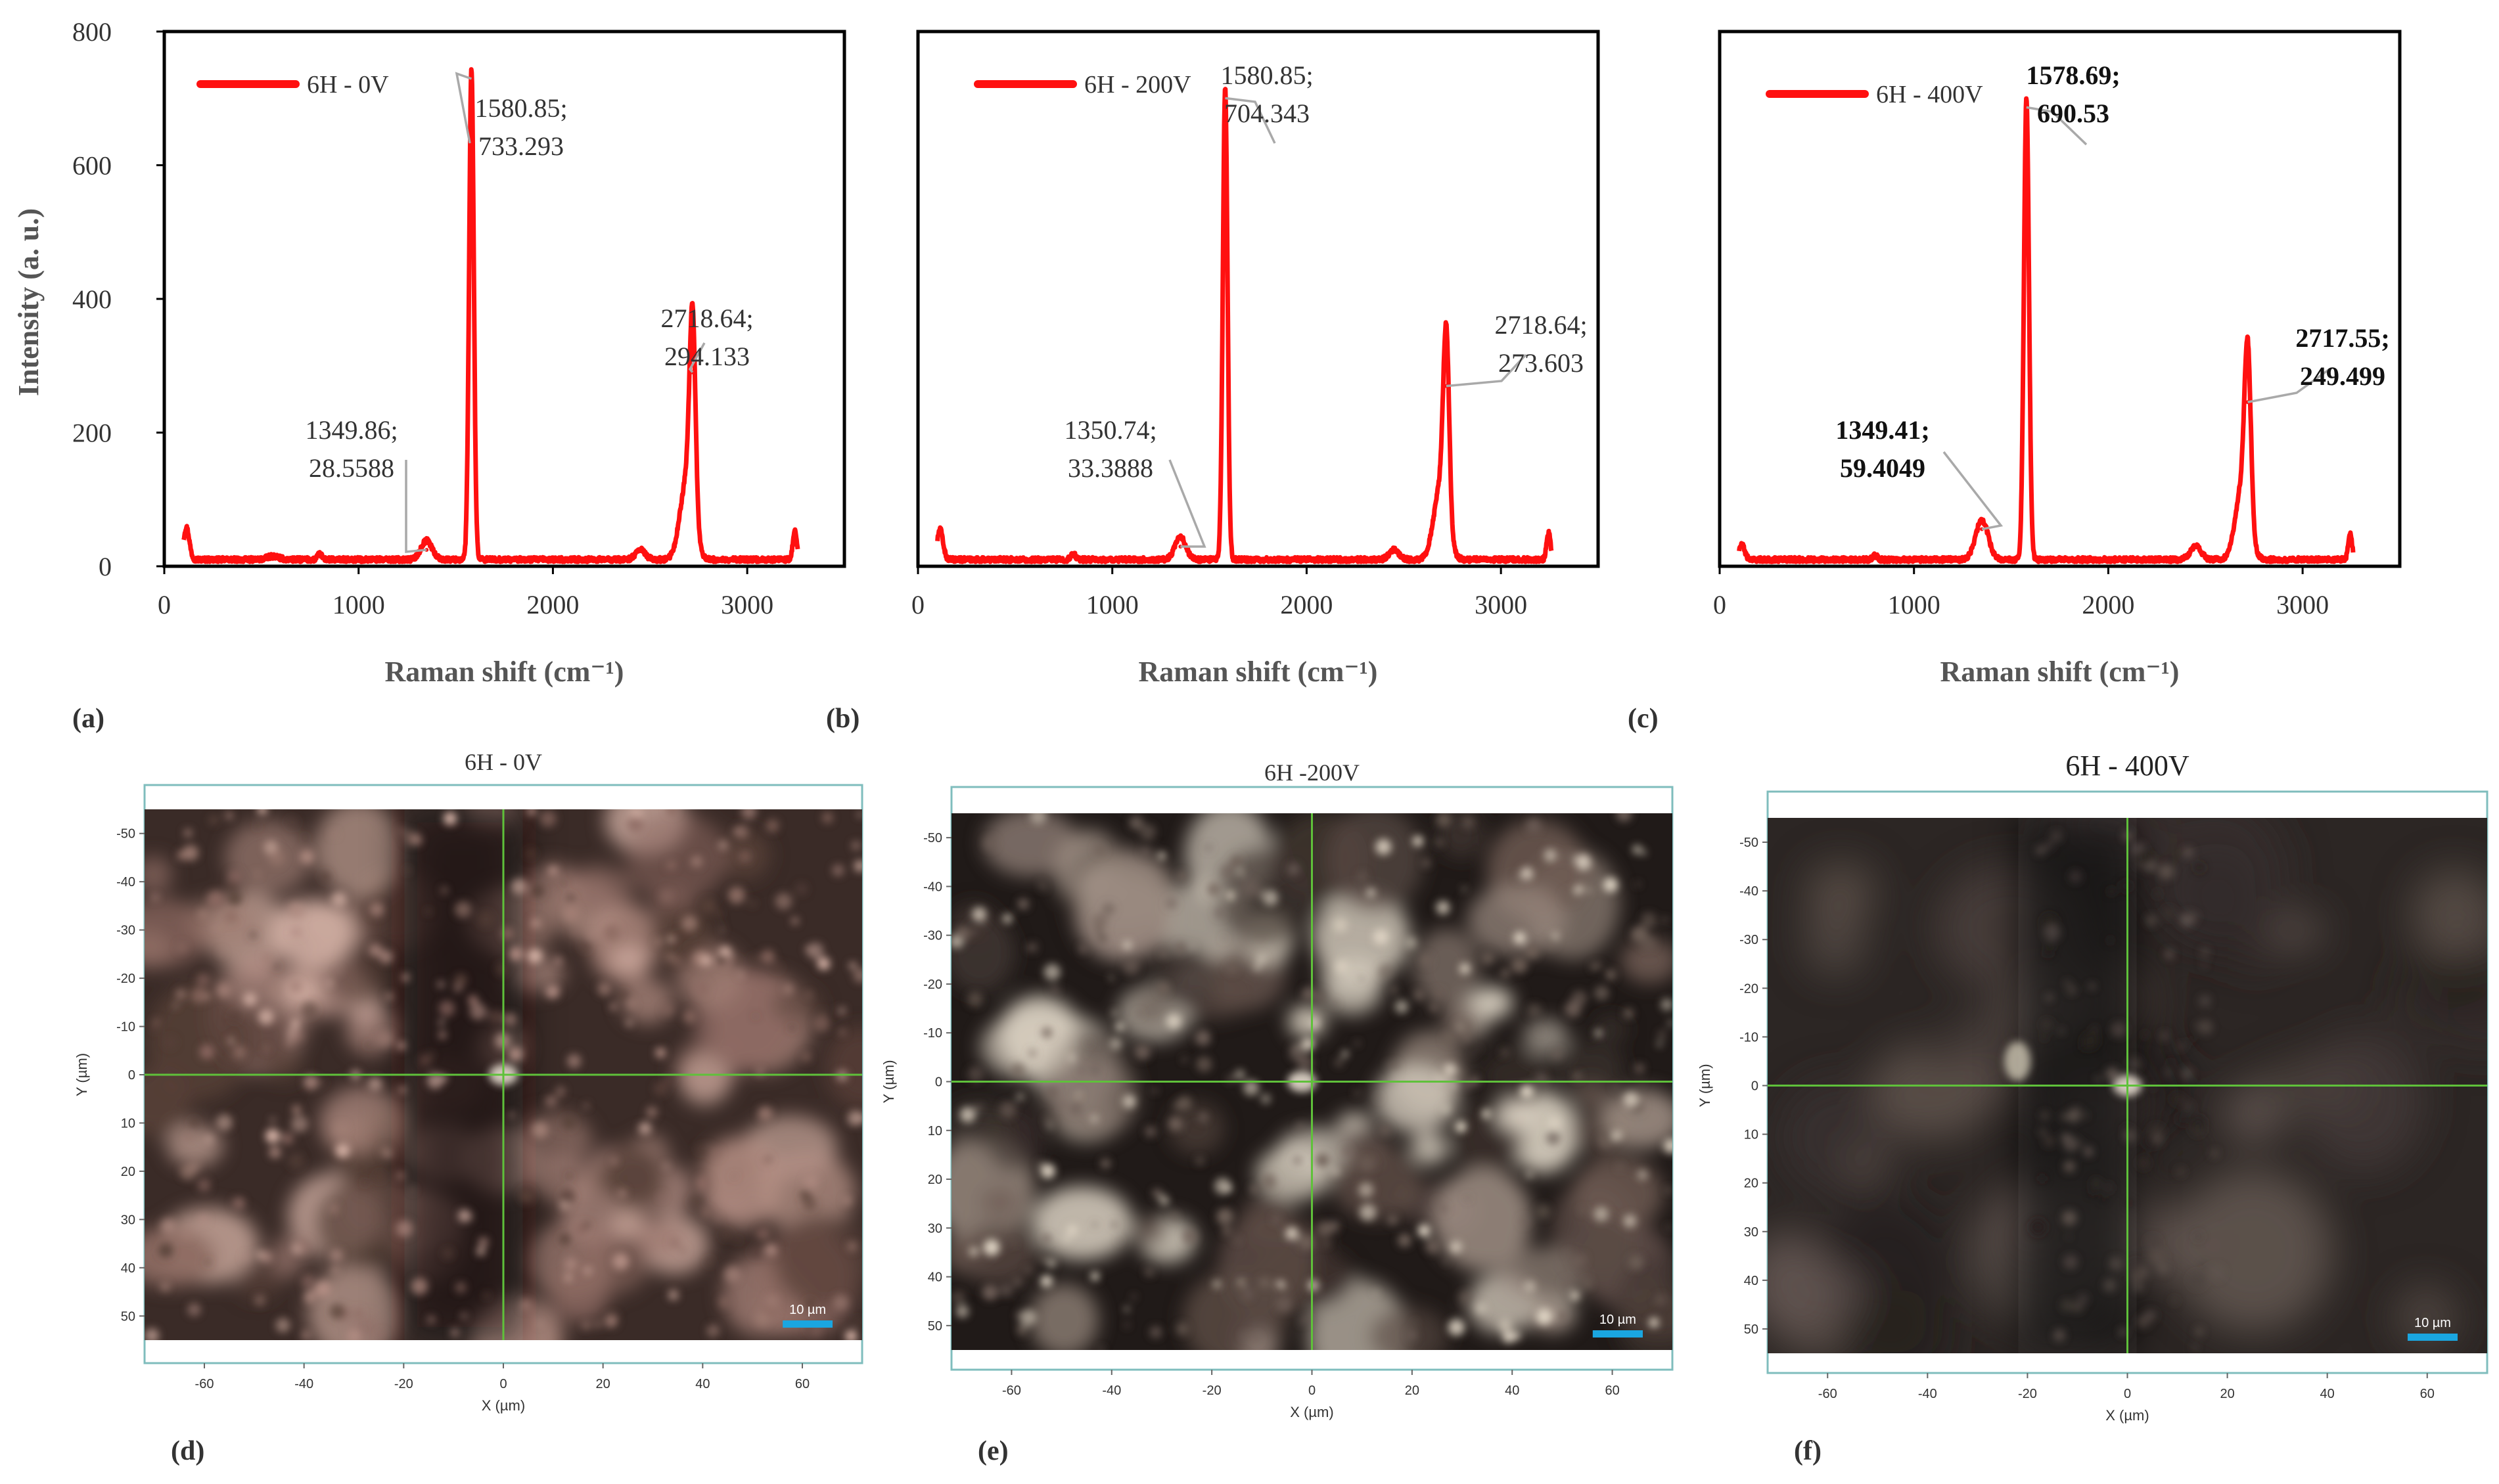  I want to click on panel-label: (c), so click(1643, 719).